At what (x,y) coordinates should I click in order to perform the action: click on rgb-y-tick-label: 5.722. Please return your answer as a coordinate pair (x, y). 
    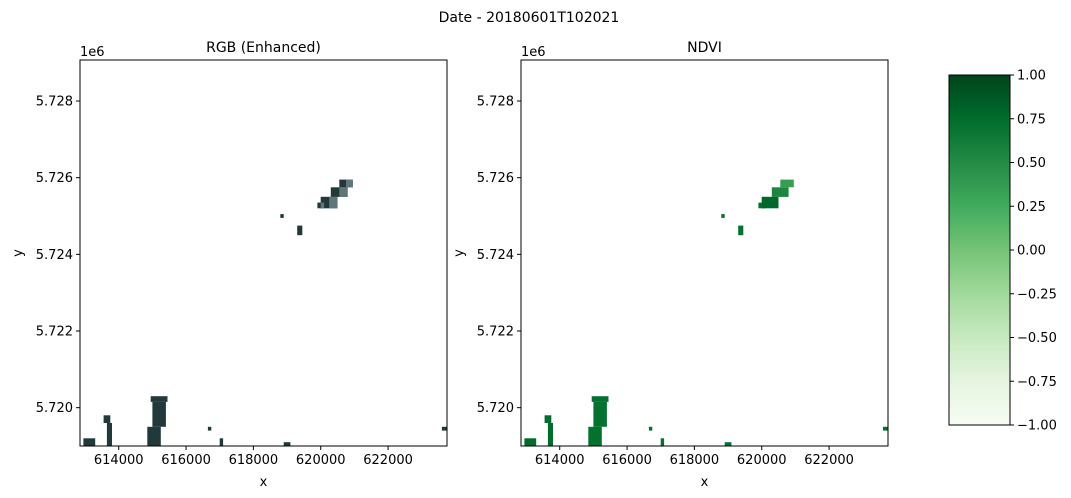
    Looking at the image, I should click on (54, 332).